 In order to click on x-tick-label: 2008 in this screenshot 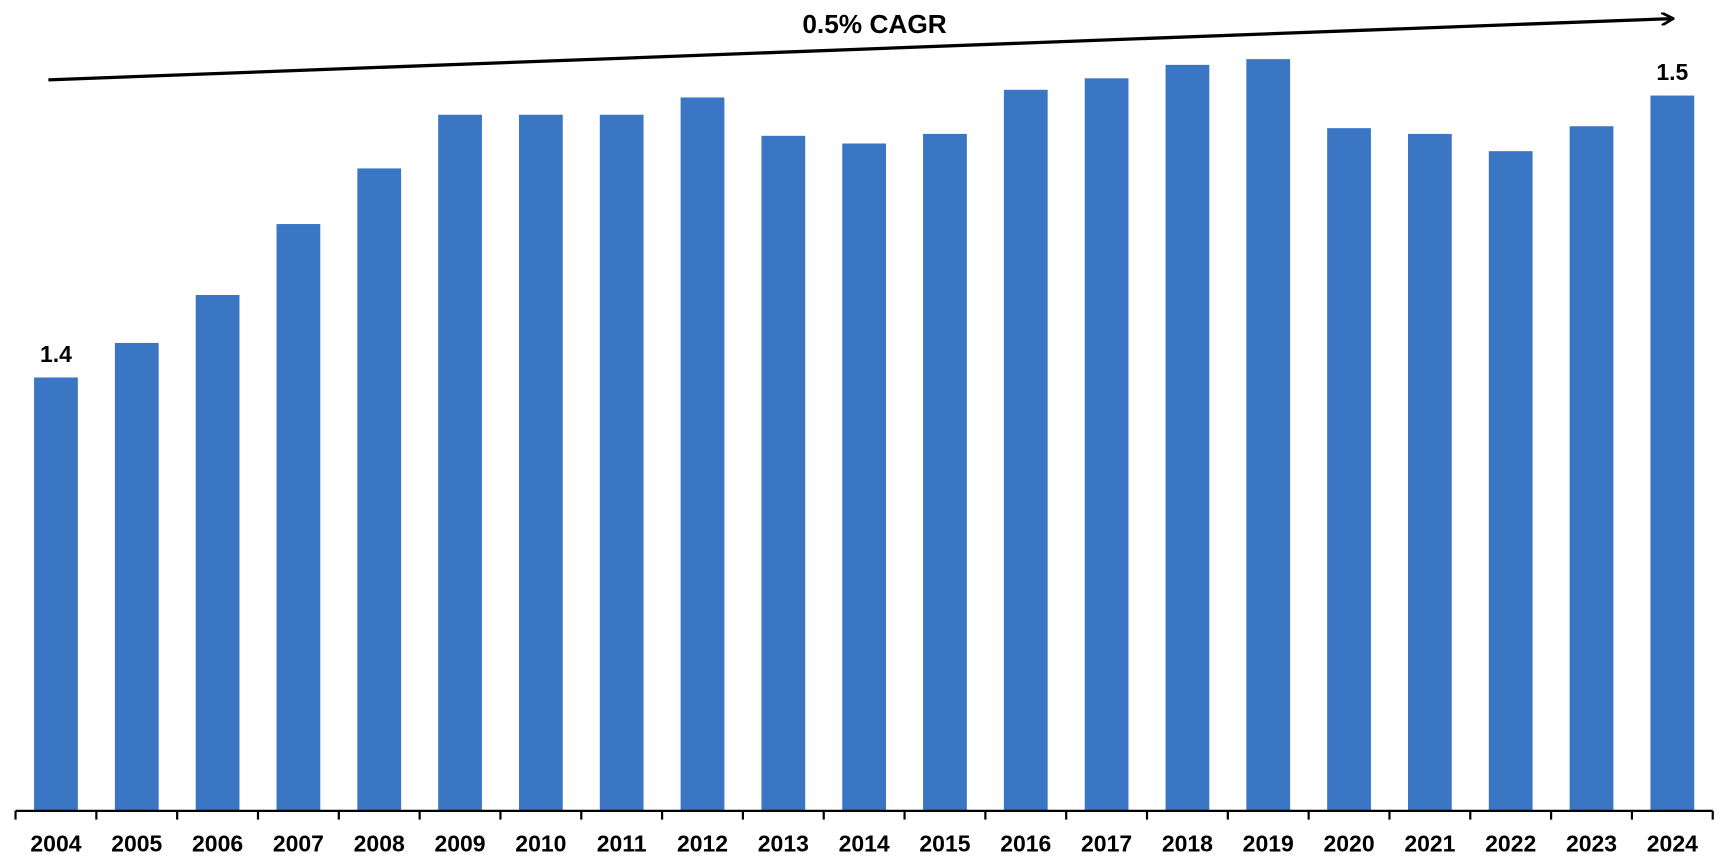, I will do `click(379, 843)`.